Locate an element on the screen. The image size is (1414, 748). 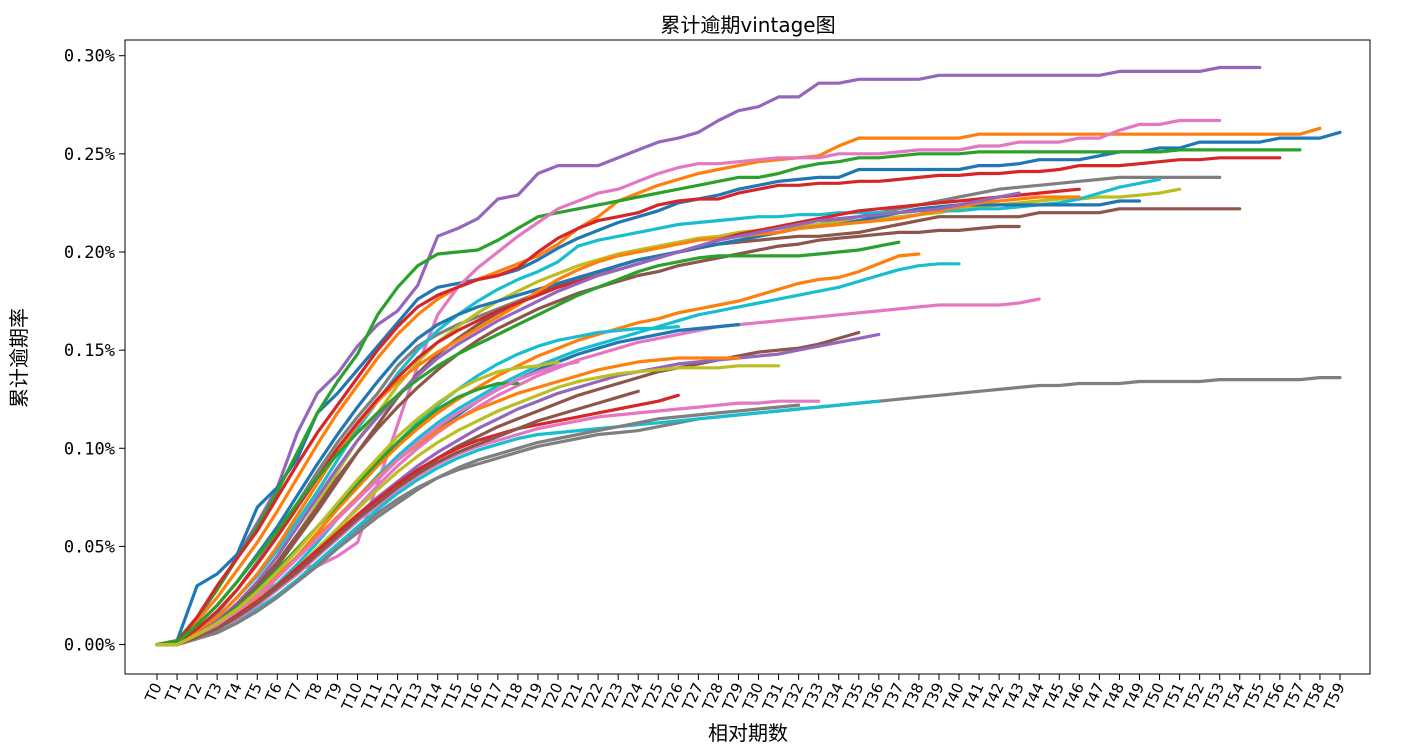
y-axis: 0.00% 0.05% 0.10% 0.15% 0.20% 0.25% 0.30% is located at coordinates (94, 351).